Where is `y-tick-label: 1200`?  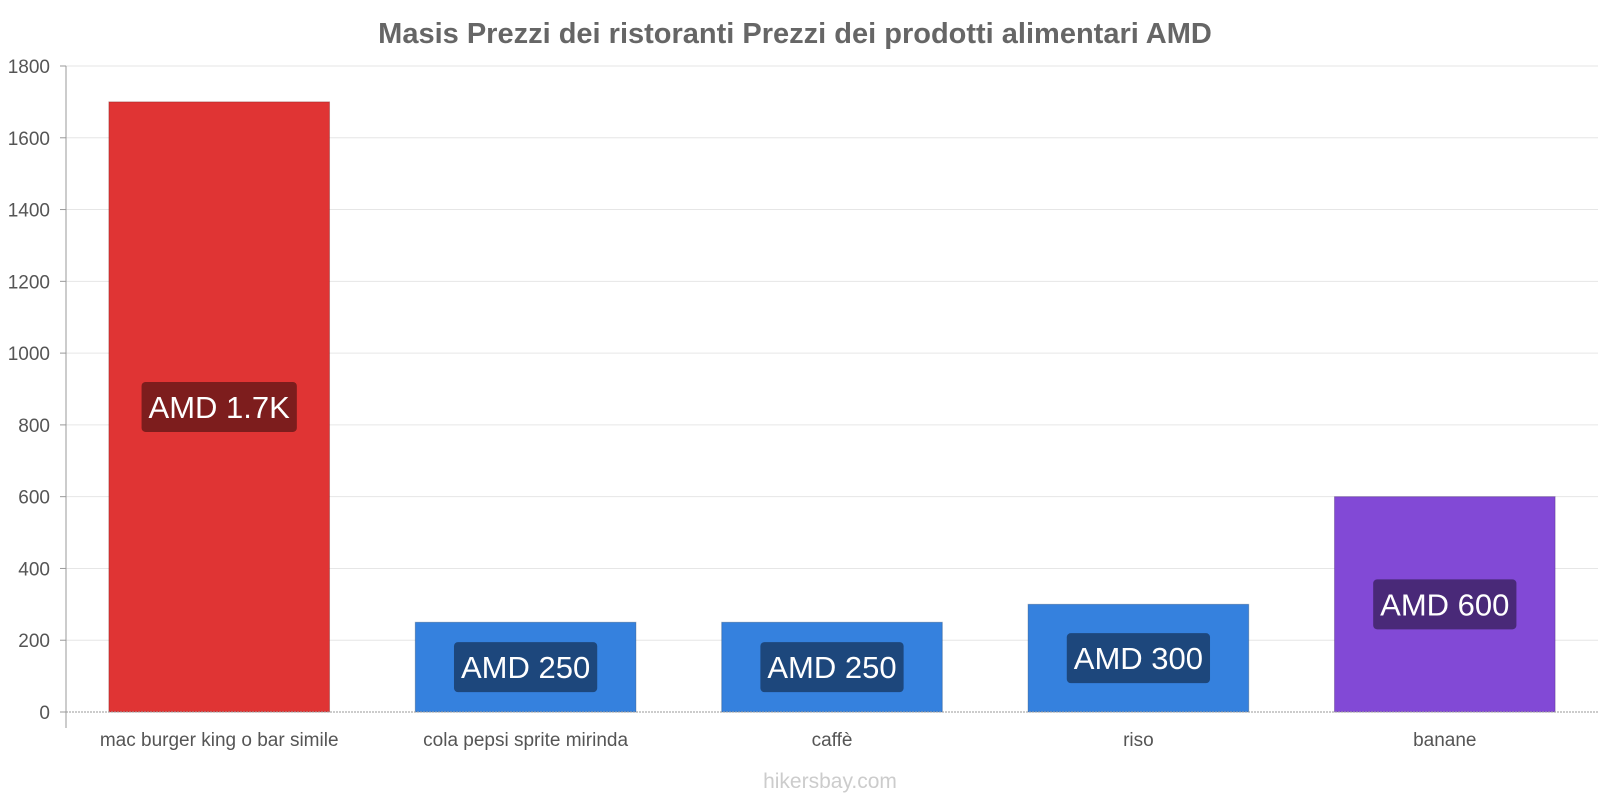
y-tick-label: 1200 is located at coordinates (29, 282).